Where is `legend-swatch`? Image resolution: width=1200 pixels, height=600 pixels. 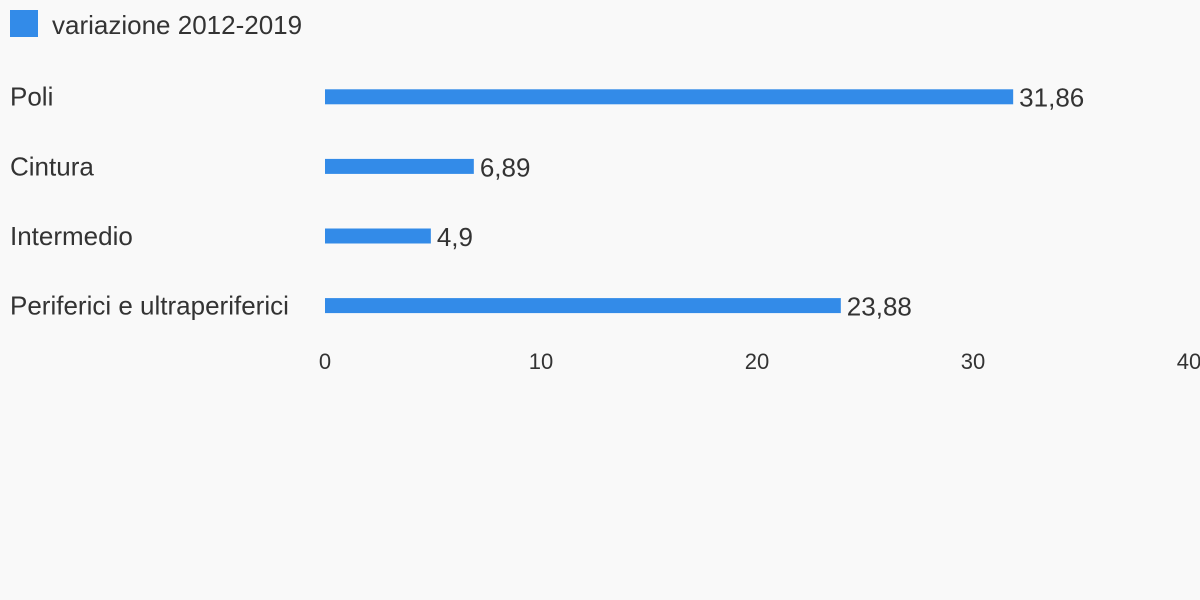 legend-swatch is located at coordinates (24, 23).